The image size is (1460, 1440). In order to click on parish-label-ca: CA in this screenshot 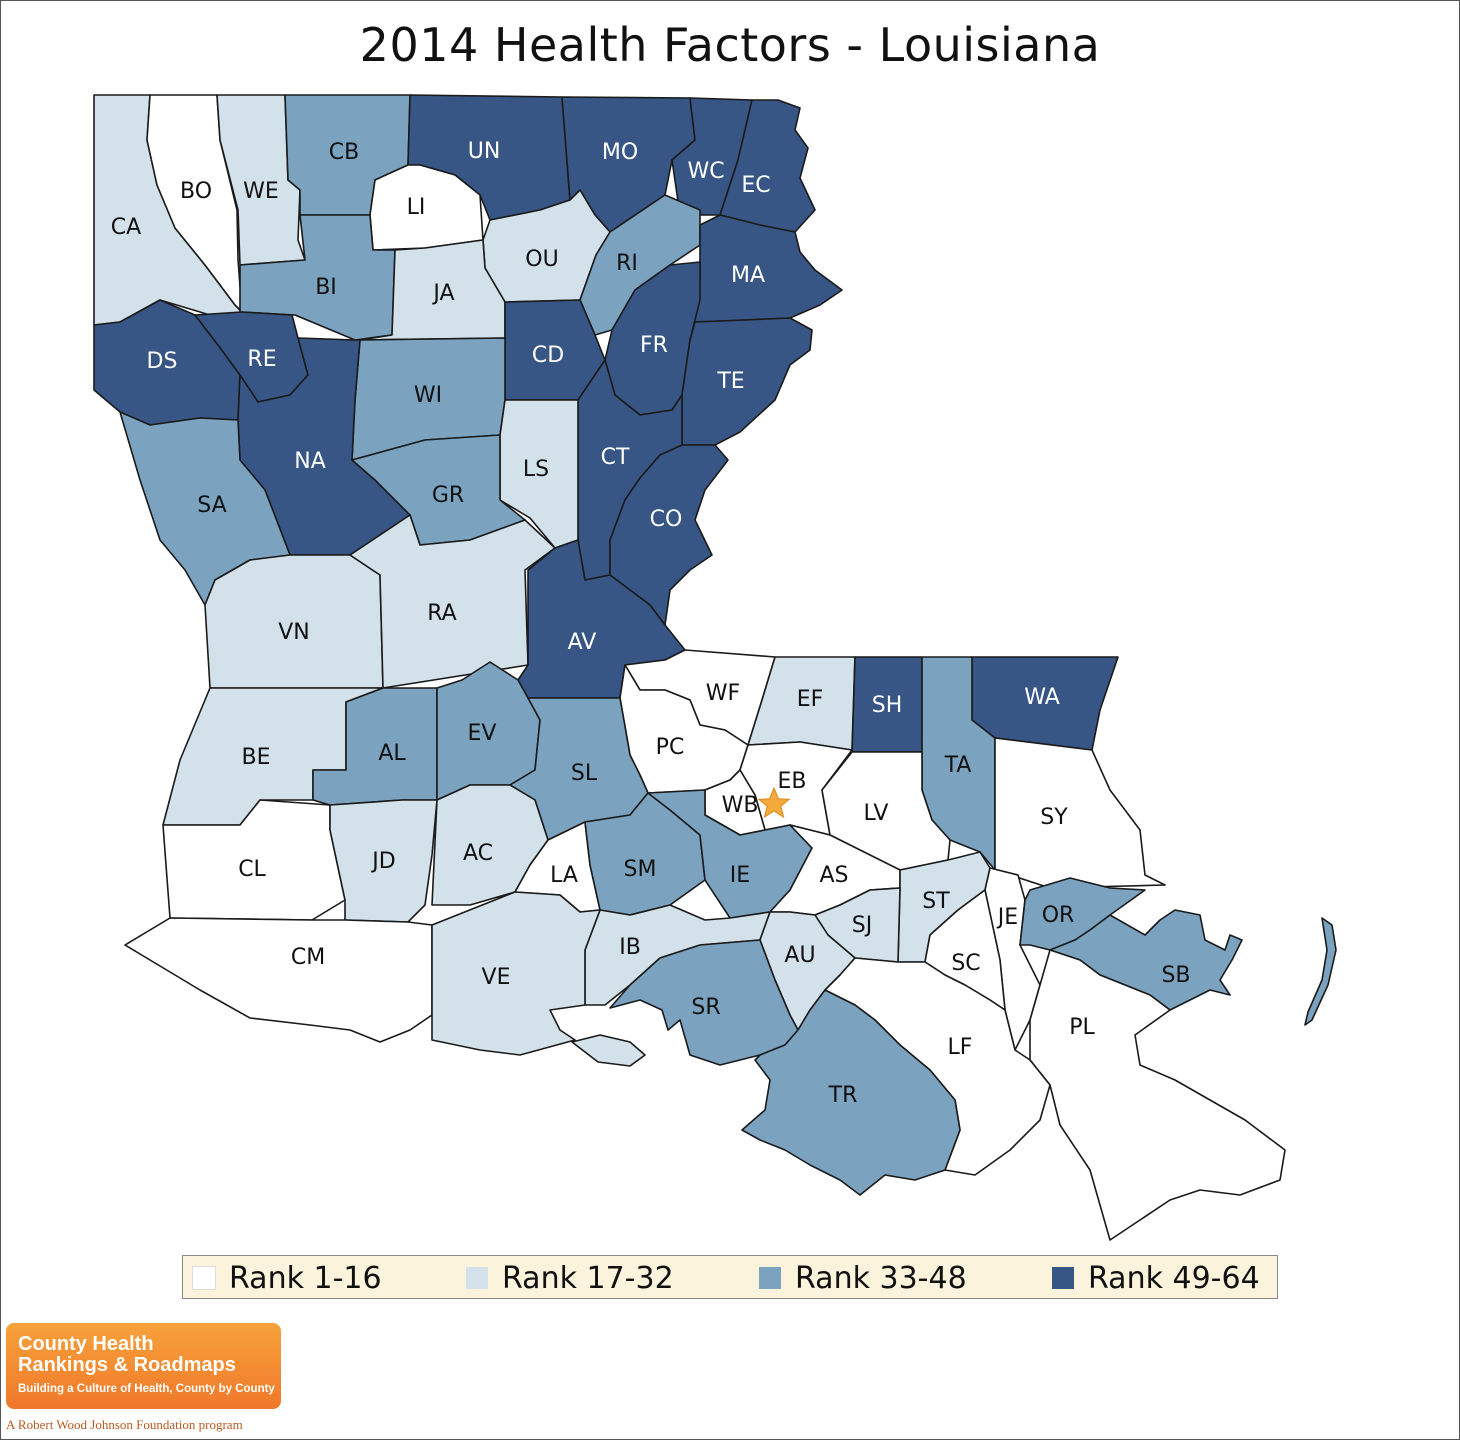, I will do `click(126, 227)`.